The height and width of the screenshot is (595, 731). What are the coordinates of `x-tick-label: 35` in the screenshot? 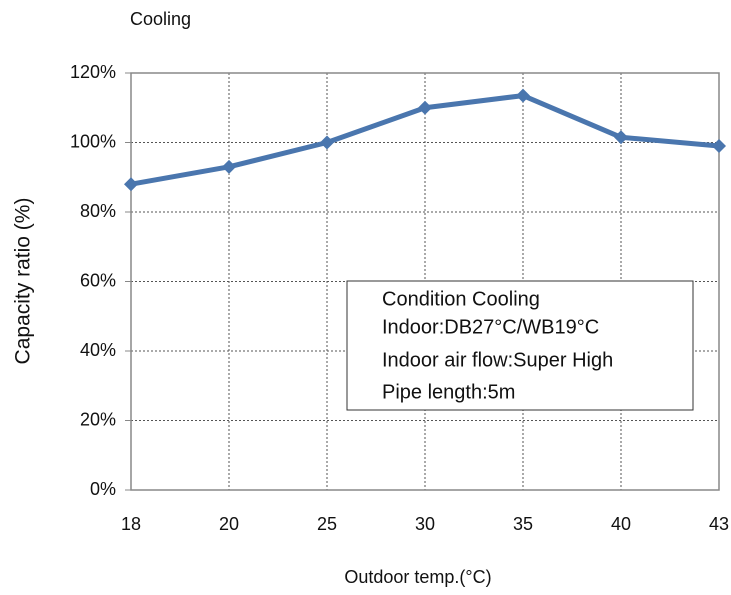 It's located at (523, 524).